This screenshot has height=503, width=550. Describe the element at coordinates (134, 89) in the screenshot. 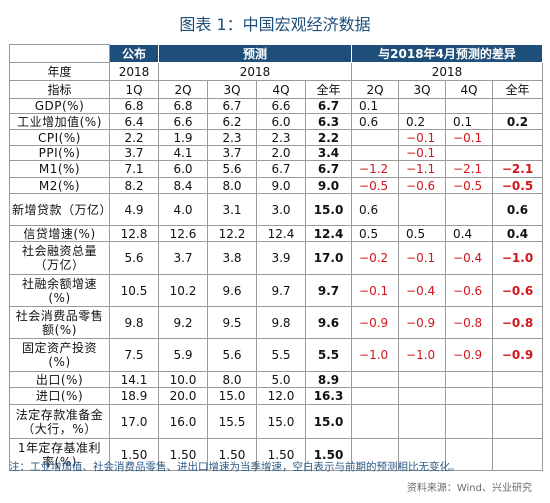

I see `sub-label: 1Q` at that location.